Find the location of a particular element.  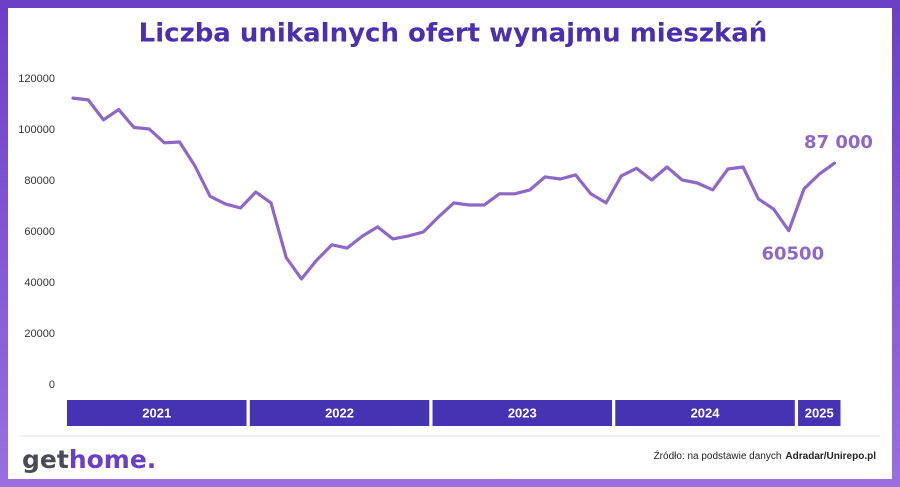

x-tick-label: 2024 is located at coordinates (706, 412).